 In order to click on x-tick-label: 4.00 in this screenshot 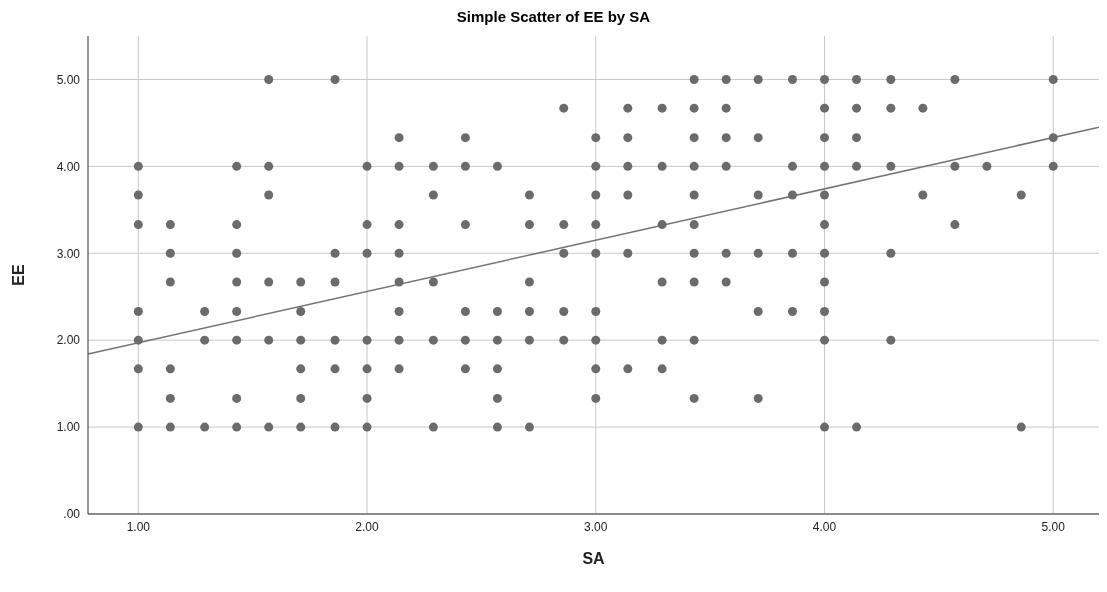, I will do `click(824, 526)`.